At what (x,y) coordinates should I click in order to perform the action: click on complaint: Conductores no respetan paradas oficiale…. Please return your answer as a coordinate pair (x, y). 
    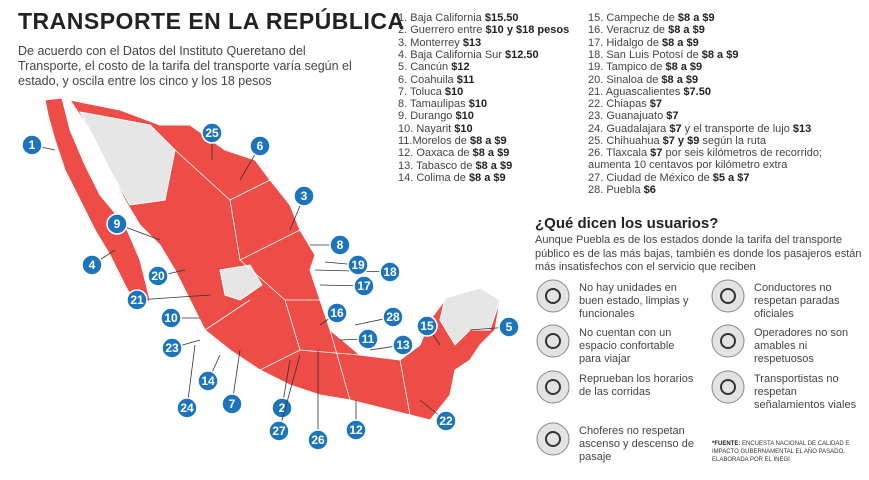
    Looking at the image, I should click on (797, 301).